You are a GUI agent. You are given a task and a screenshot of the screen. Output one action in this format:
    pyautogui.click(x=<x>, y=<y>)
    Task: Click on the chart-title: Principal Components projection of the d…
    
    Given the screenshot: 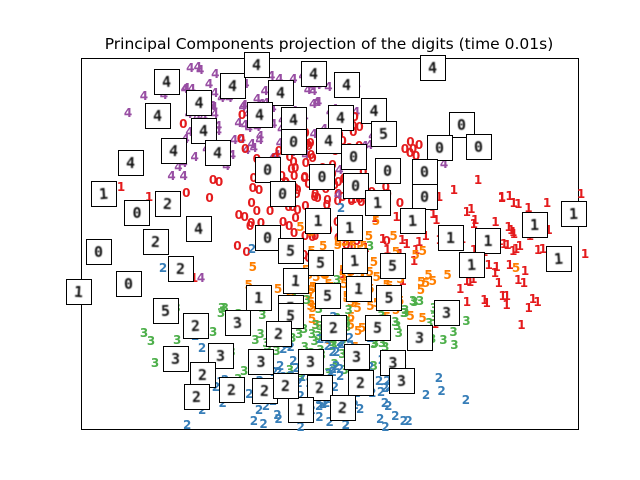 What is the action you would take?
    pyautogui.click(x=329, y=44)
    